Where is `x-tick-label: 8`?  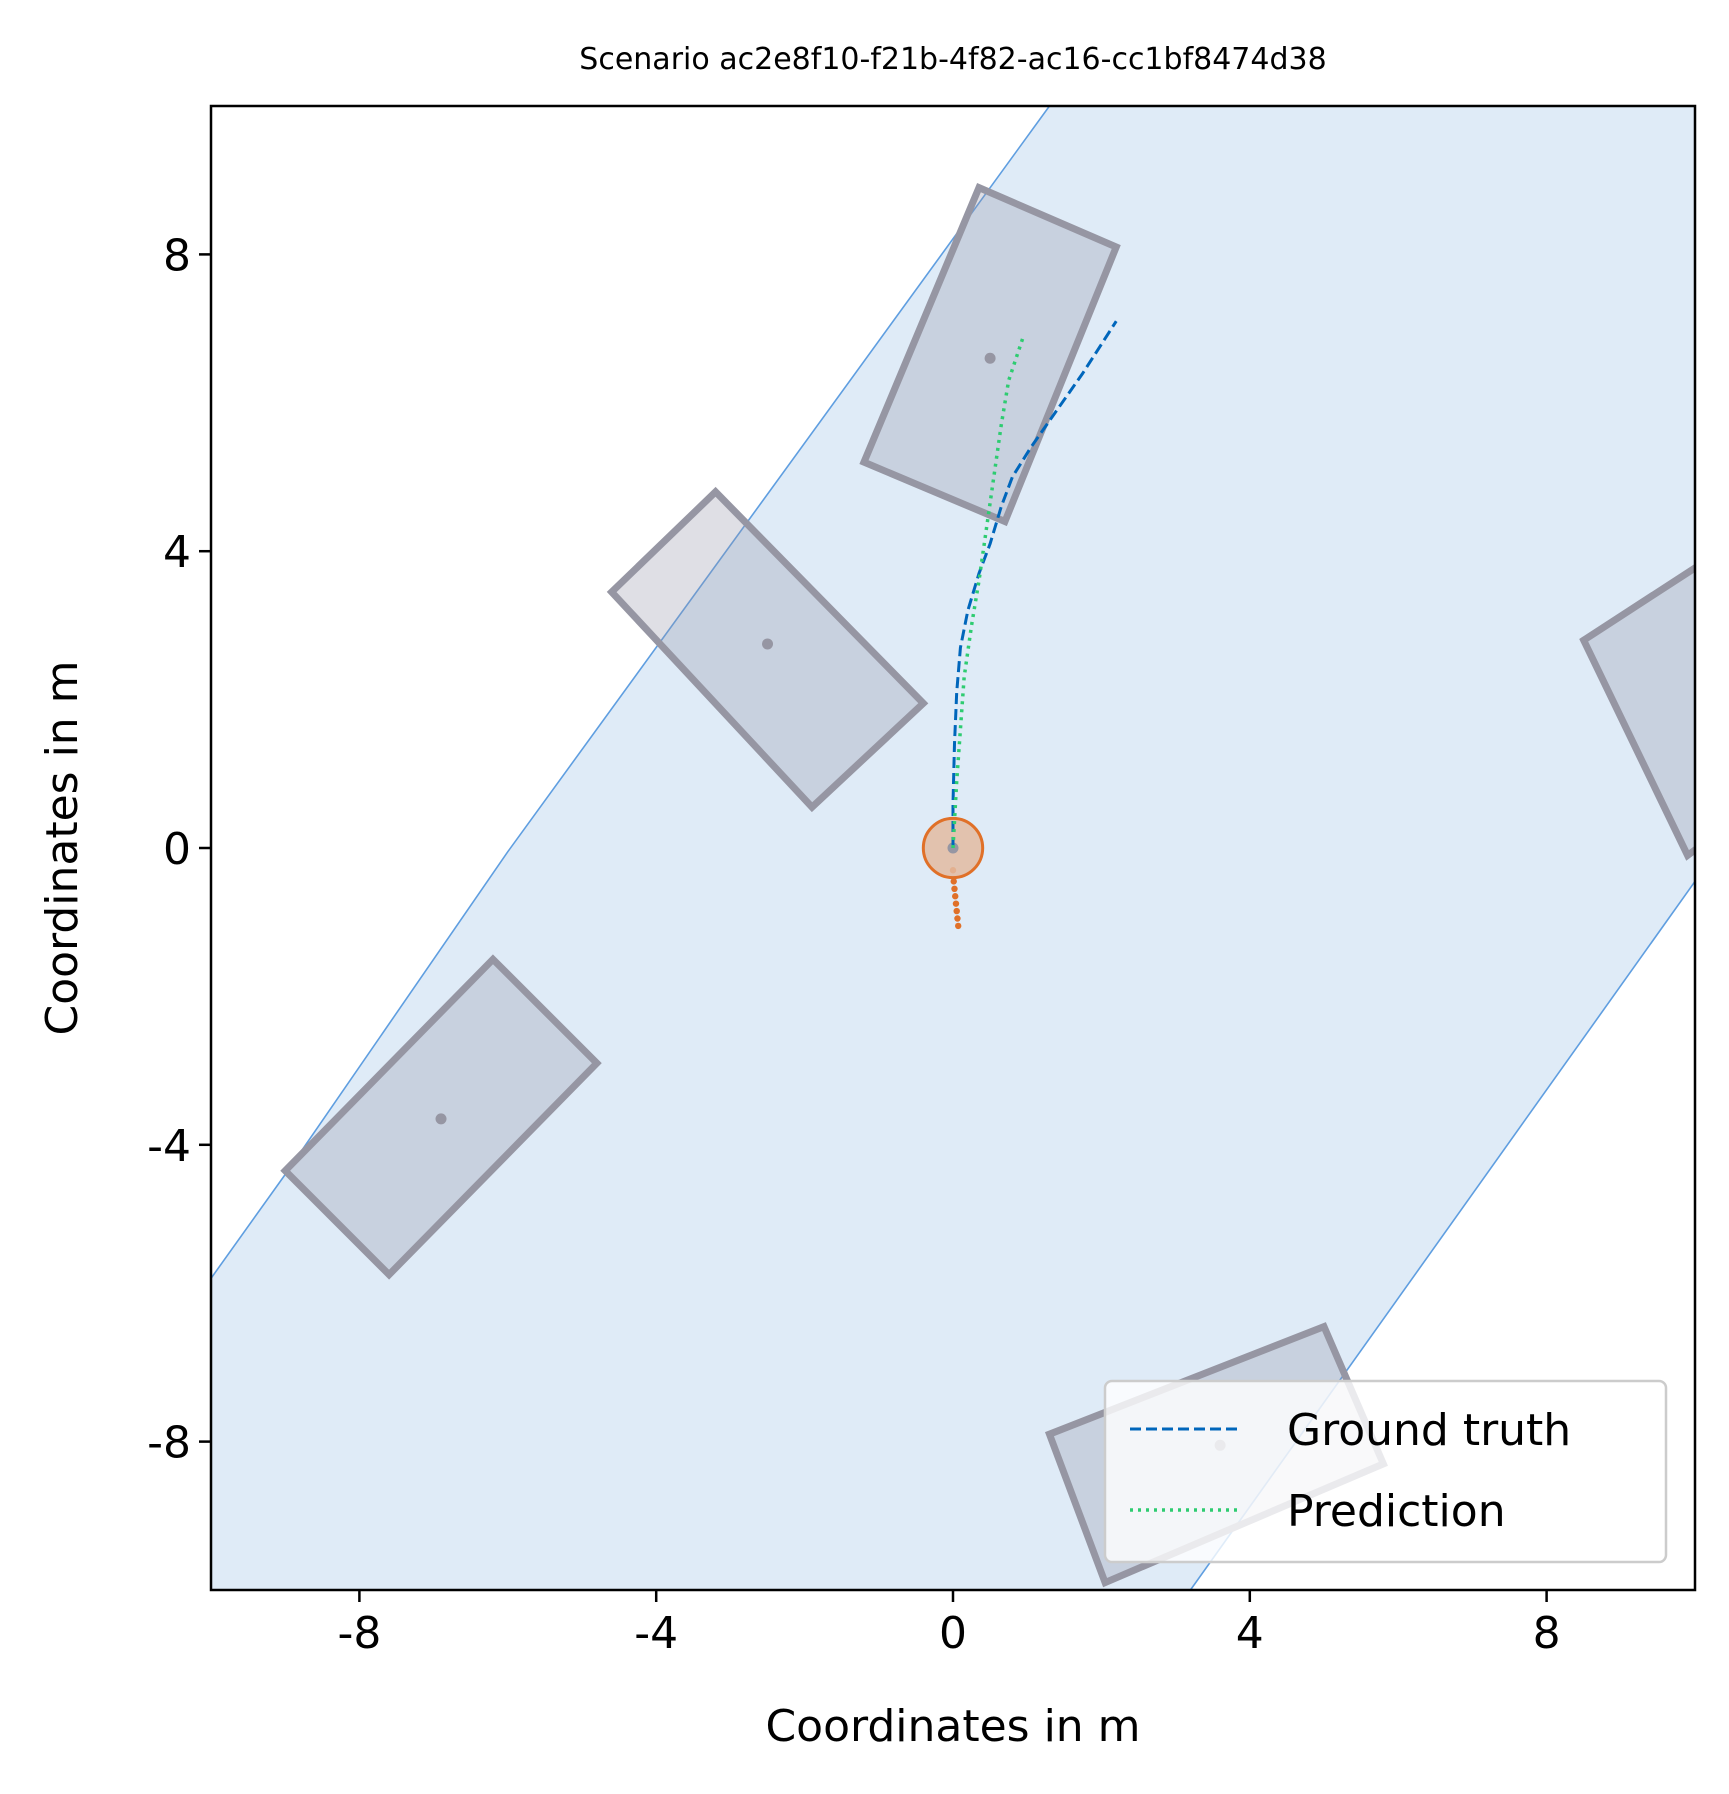 x-tick-label: 8 is located at coordinates (1547, 1633).